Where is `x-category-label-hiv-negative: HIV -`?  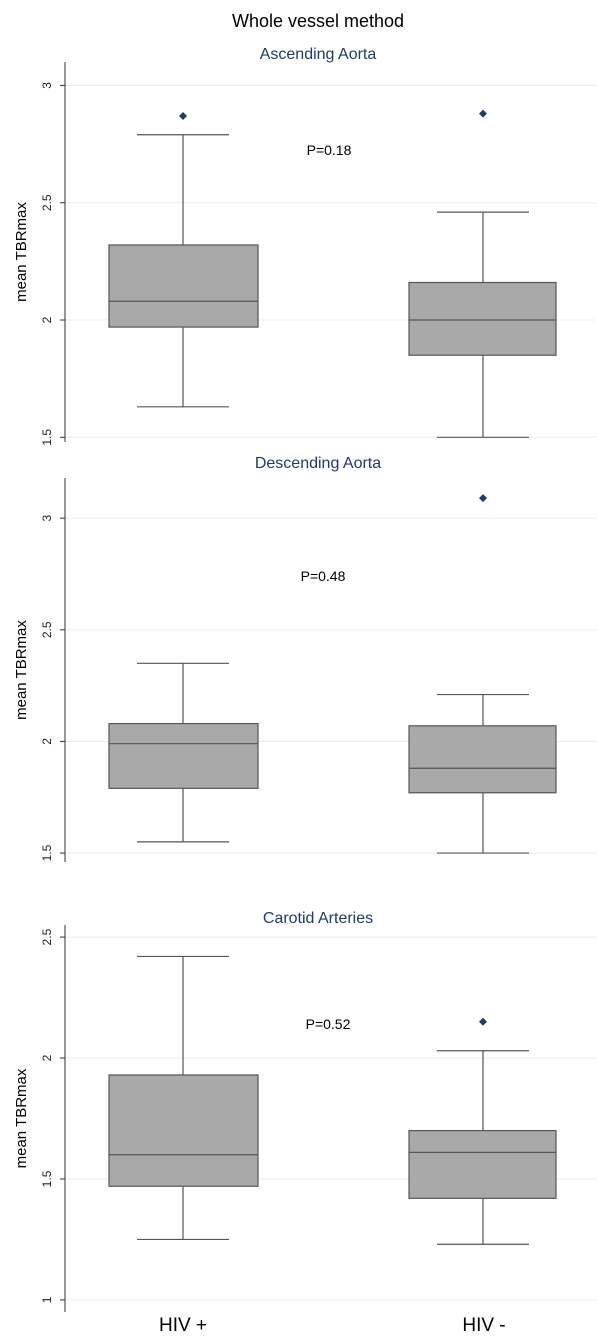
x-category-label-hiv-negative: HIV - is located at coordinates (483, 1325).